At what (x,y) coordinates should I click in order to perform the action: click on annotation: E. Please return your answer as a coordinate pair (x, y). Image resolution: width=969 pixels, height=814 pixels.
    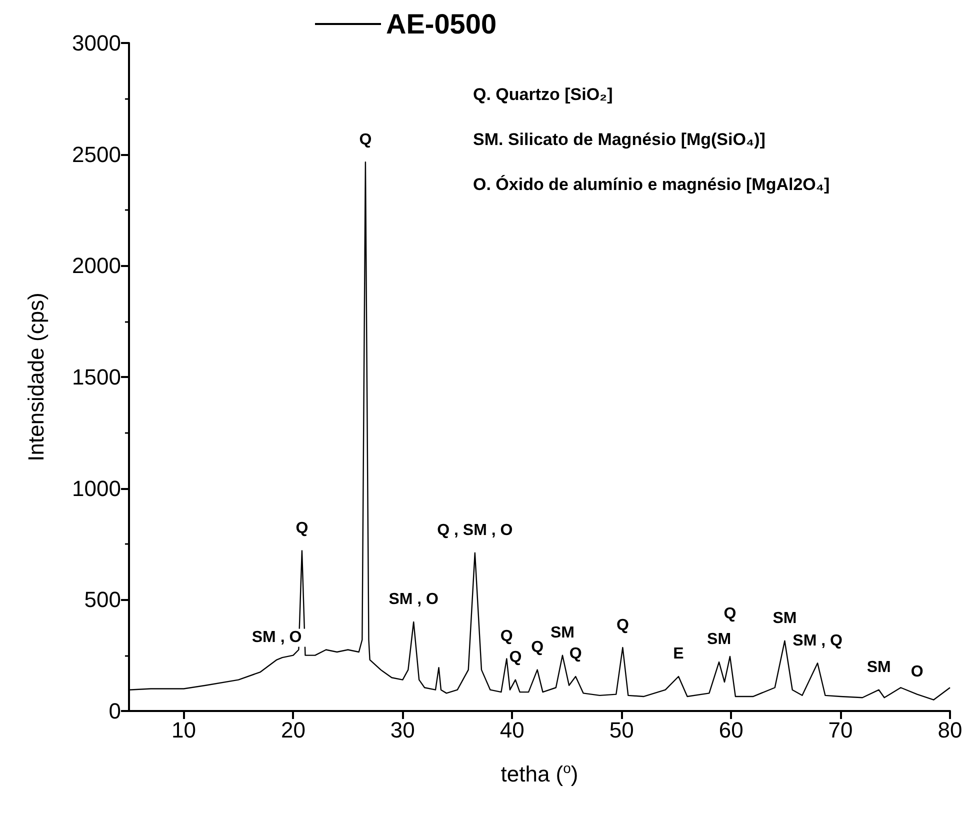
    Looking at the image, I should click on (678, 654).